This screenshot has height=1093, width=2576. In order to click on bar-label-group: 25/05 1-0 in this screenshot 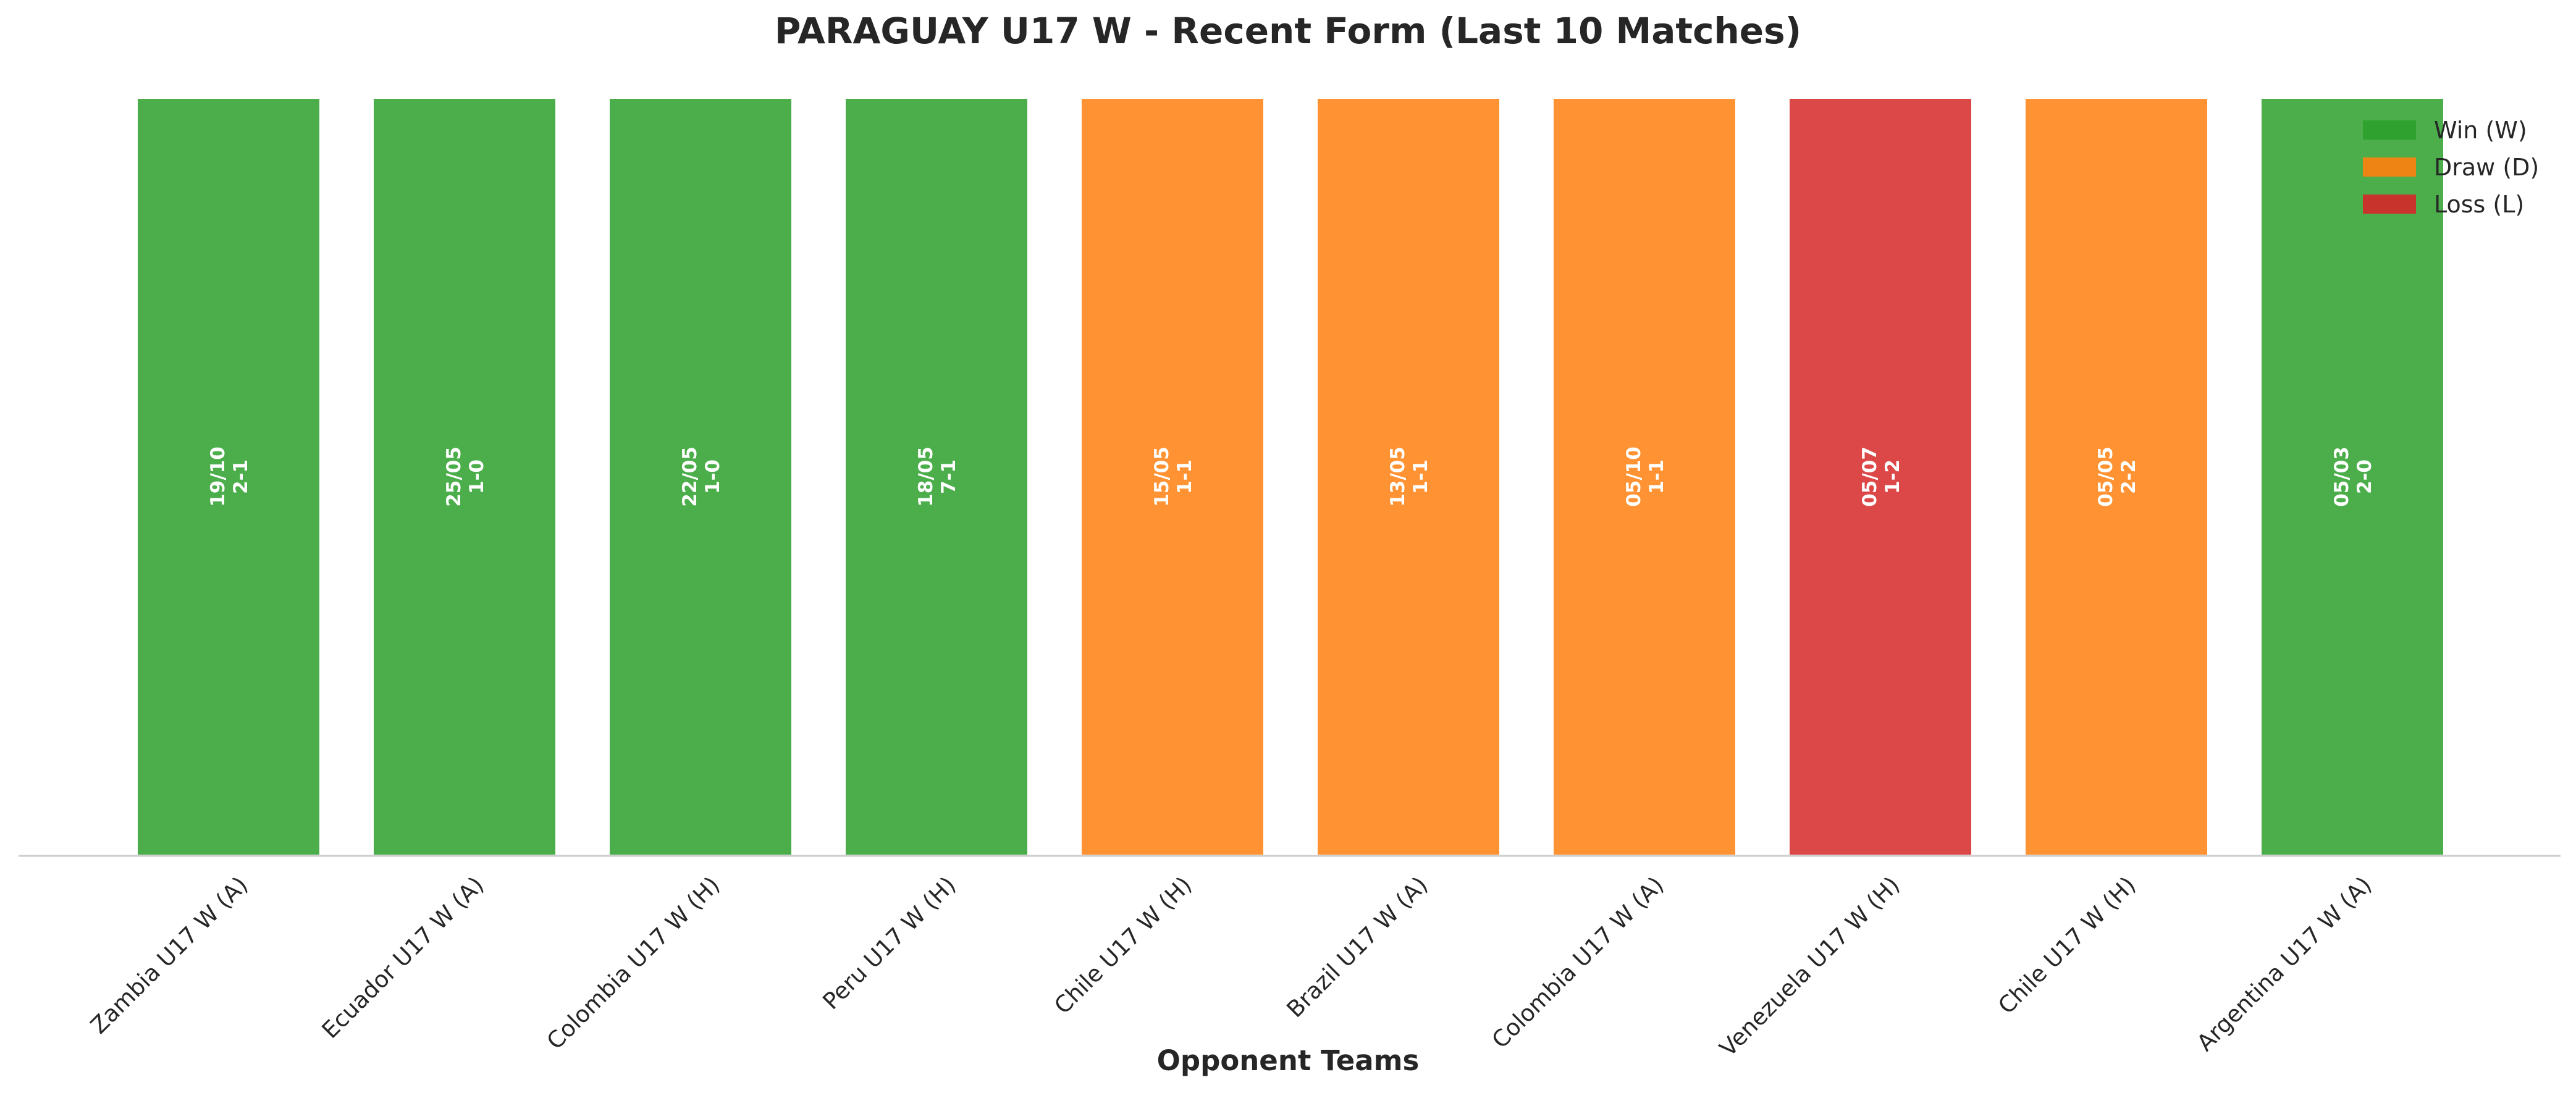, I will do `click(465, 476)`.